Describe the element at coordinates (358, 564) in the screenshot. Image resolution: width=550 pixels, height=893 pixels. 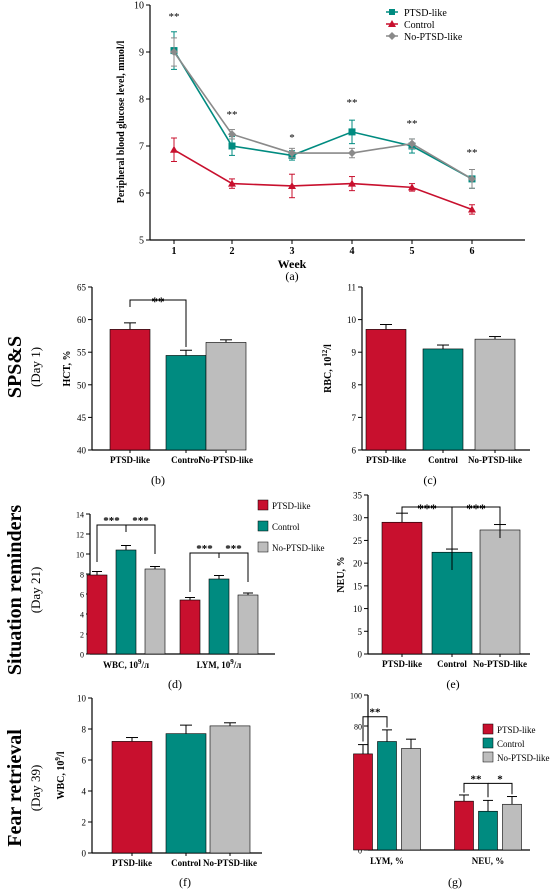
I see `panel-e-y-tick-label: 20` at that location.